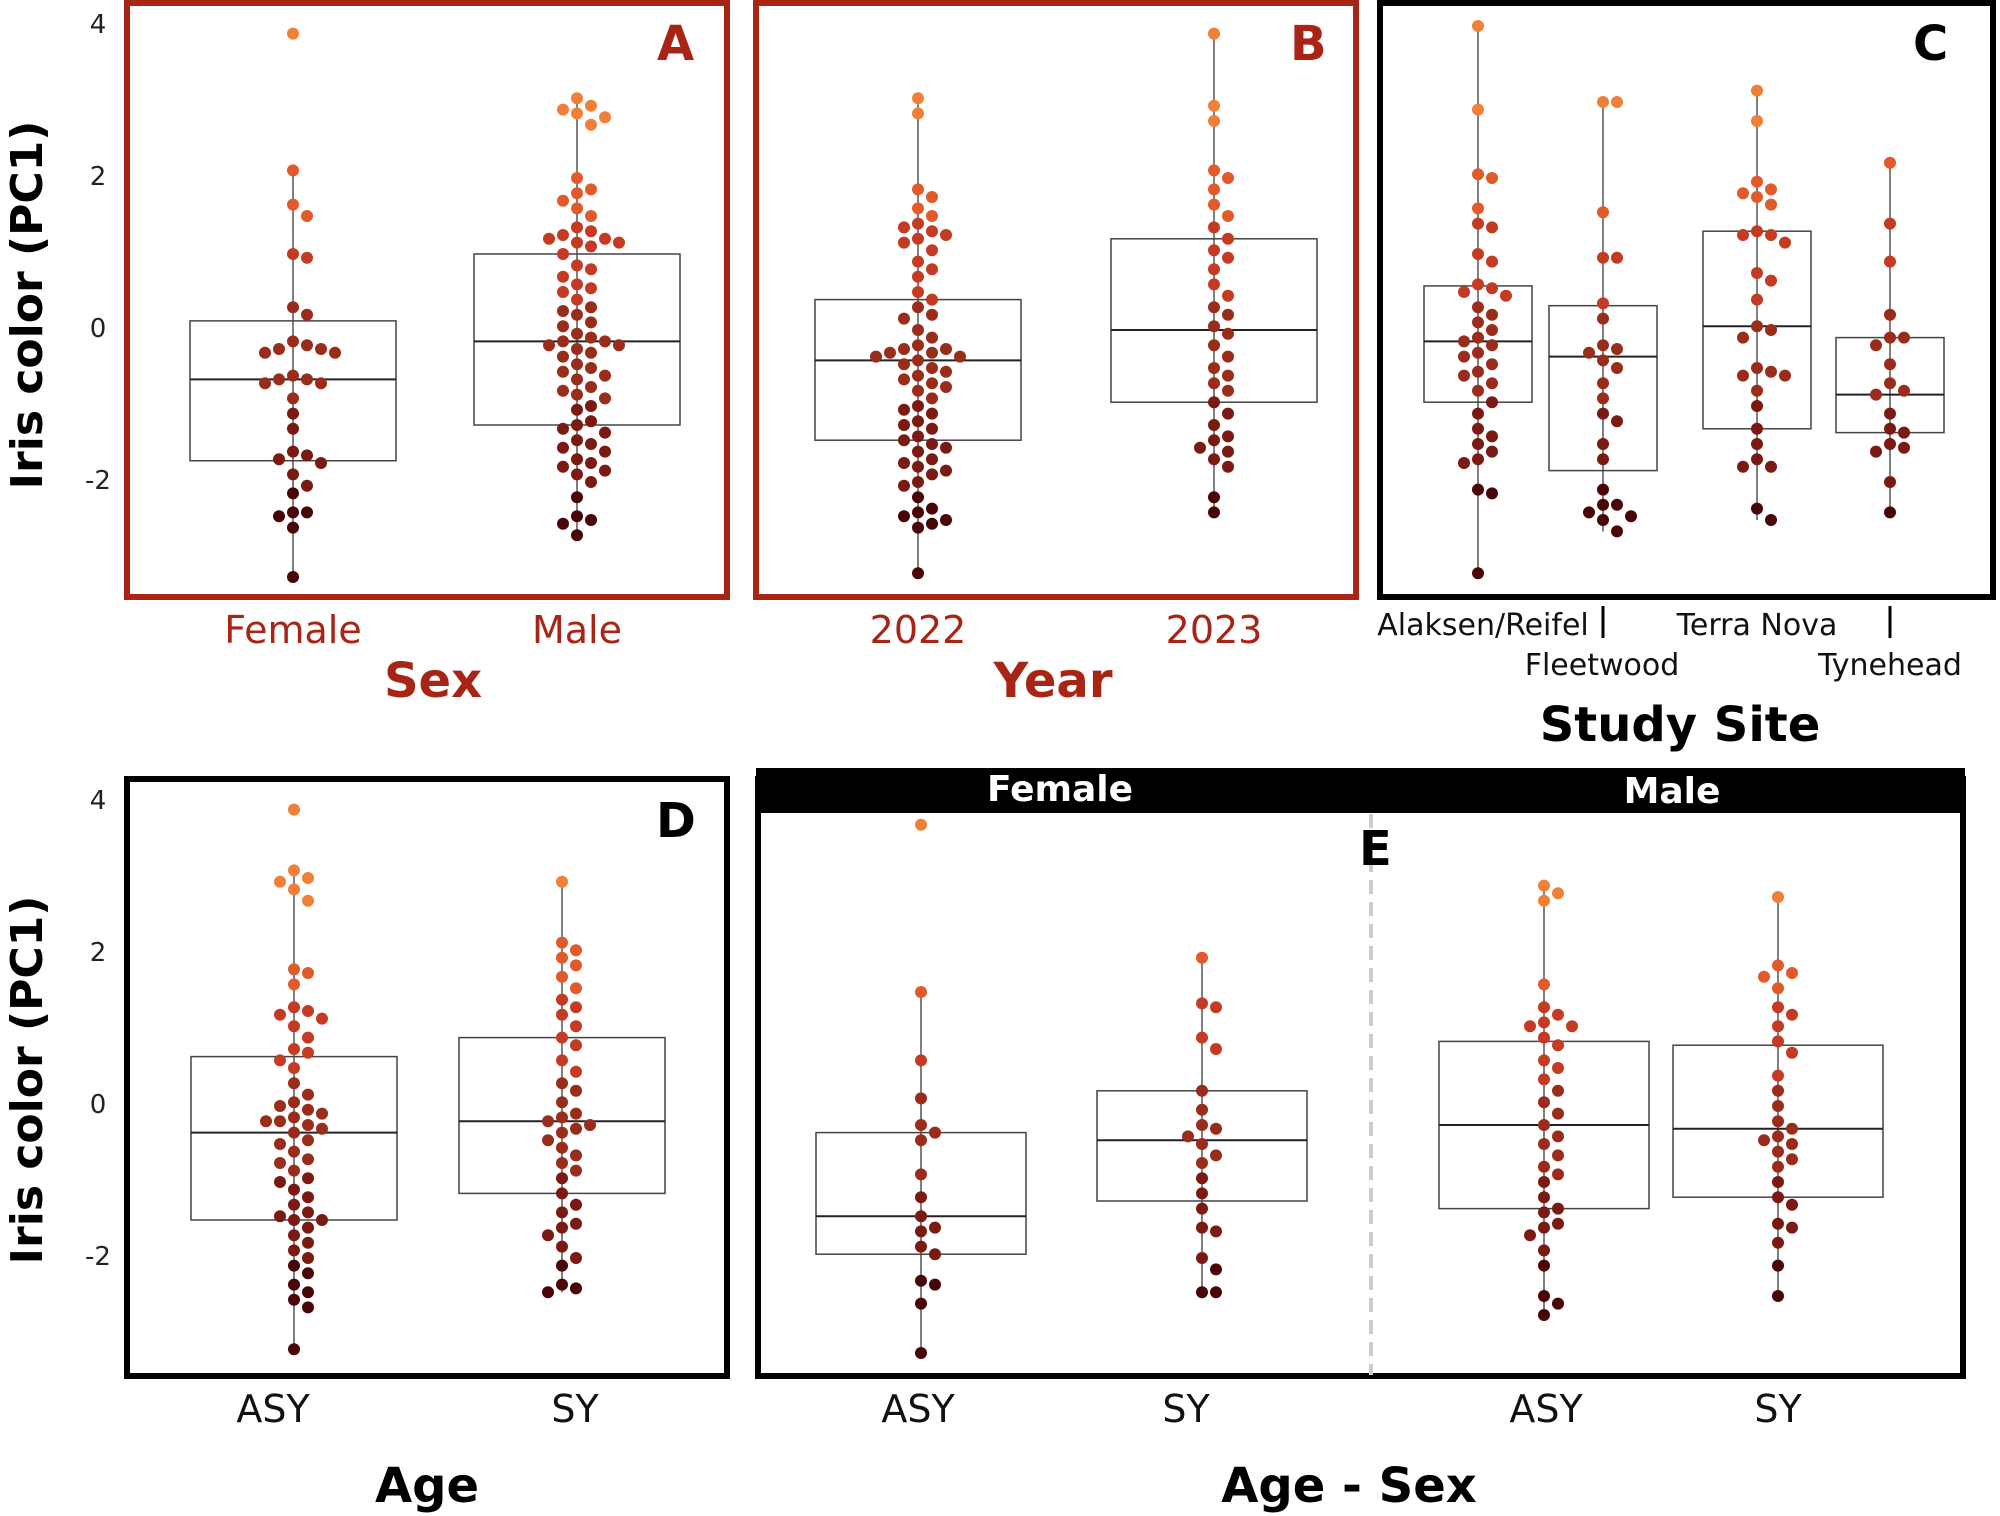  I want to click on facet-female-label: Female, so click(1060, 789).